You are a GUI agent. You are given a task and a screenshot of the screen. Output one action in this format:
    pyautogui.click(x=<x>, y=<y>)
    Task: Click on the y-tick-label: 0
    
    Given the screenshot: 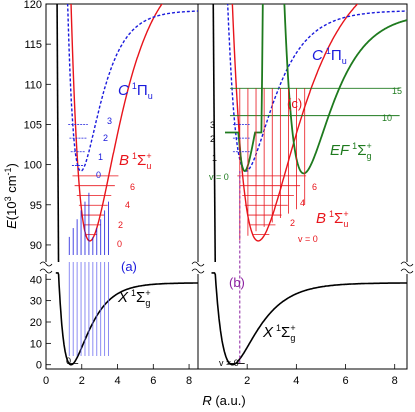 What is the action you would take?
    pyautogui.click(x=39, y=366)
    